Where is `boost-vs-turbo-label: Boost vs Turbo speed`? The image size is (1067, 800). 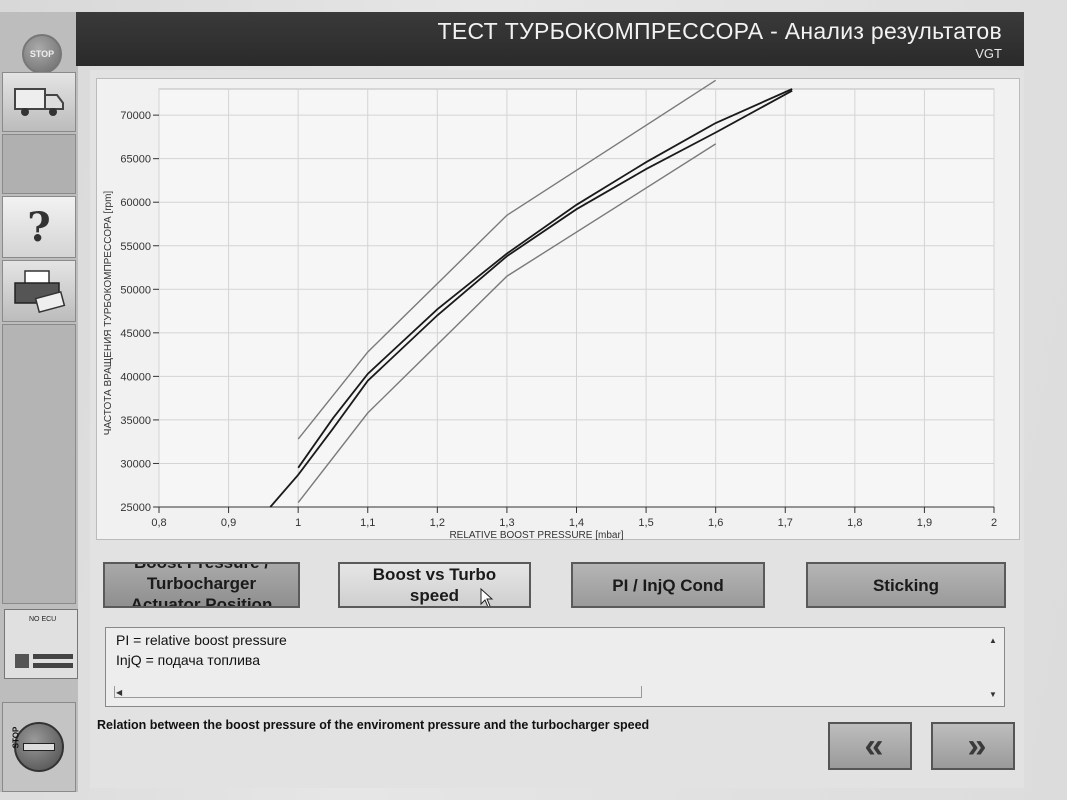
boost-vs-turbo-label: Boost vs Turbo speed is located at coordinates (434, 585).